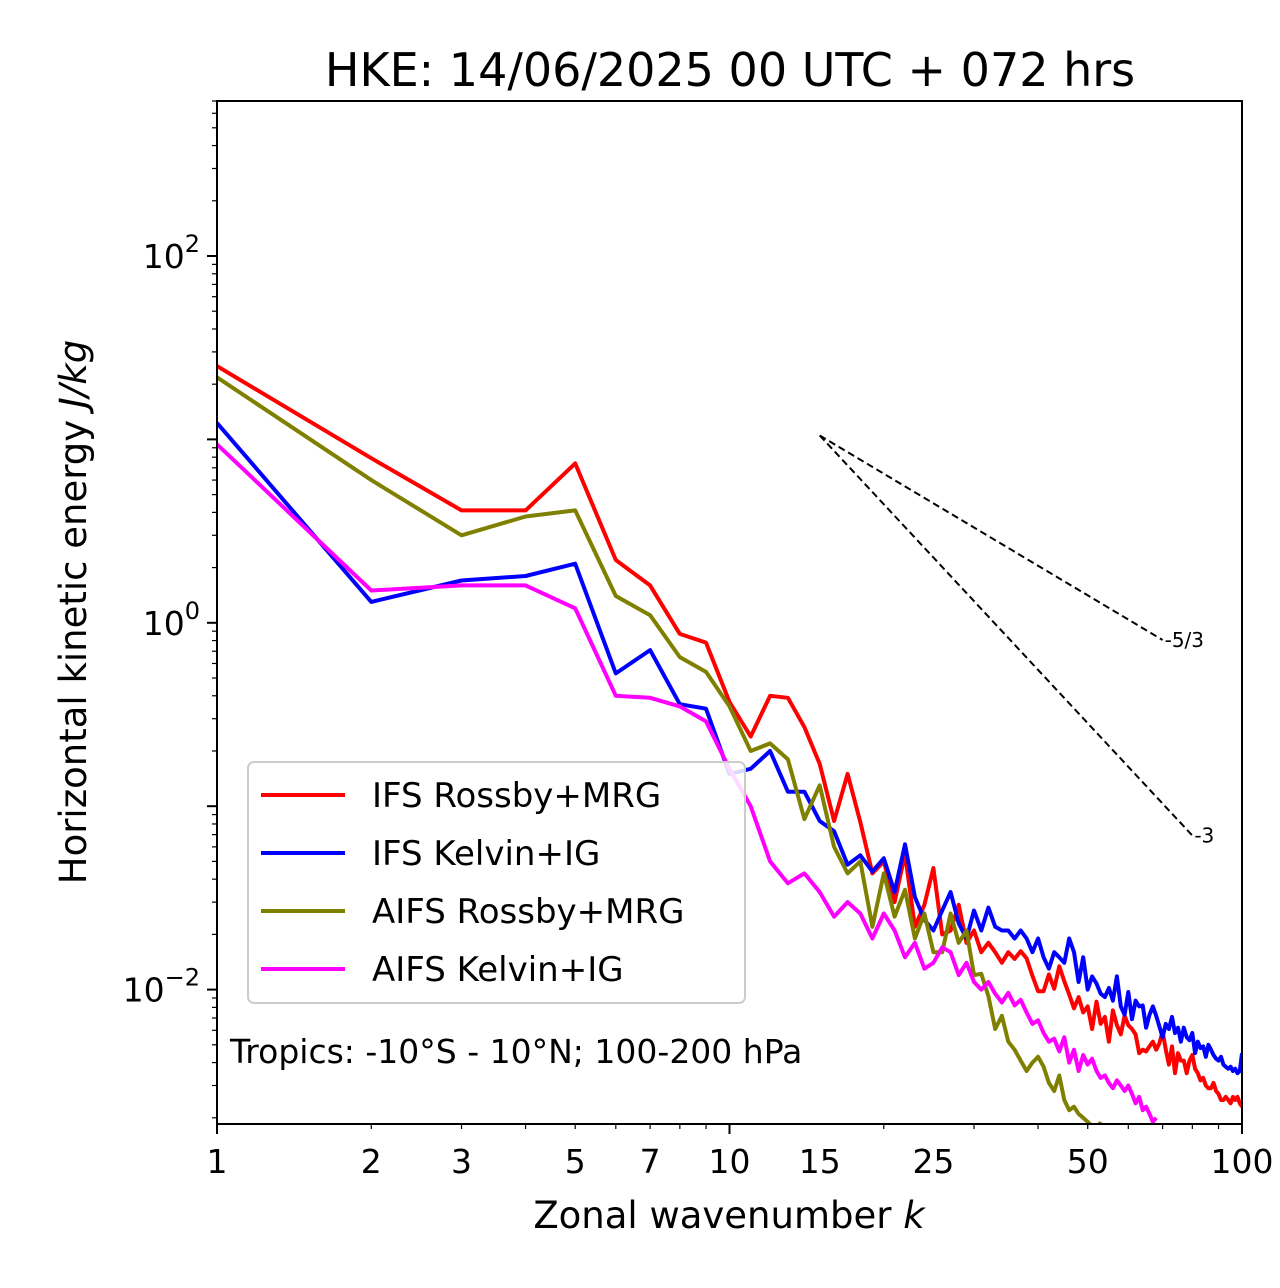 The height and width of the screenshot is (1288, 1280). I want to click on x-tick-label: 7, so click(650, 1161).